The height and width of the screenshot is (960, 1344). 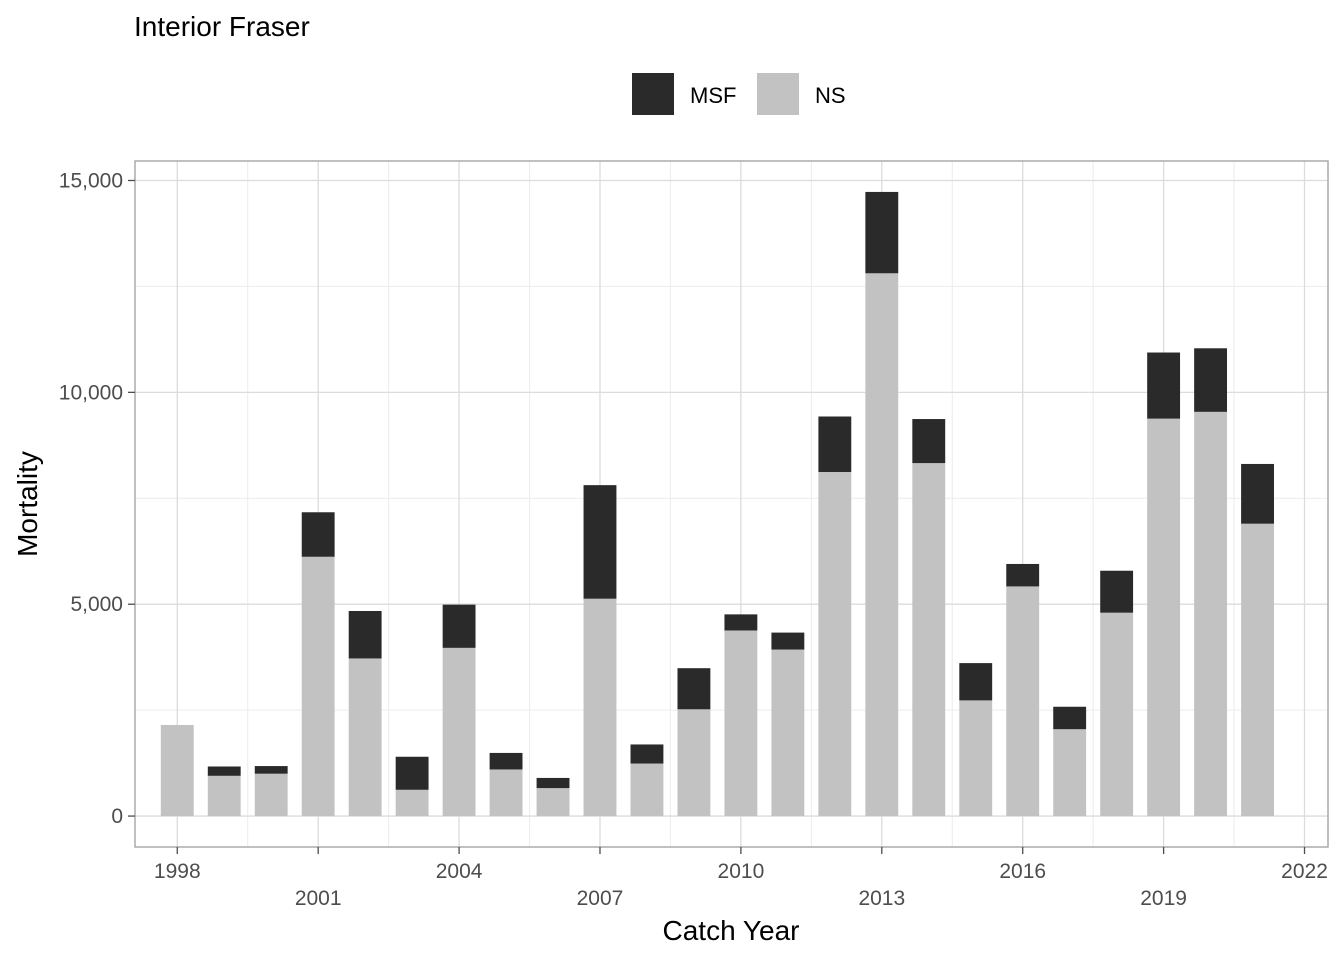 I want to click on bar-ns-2009, so click(x=694, y=763).